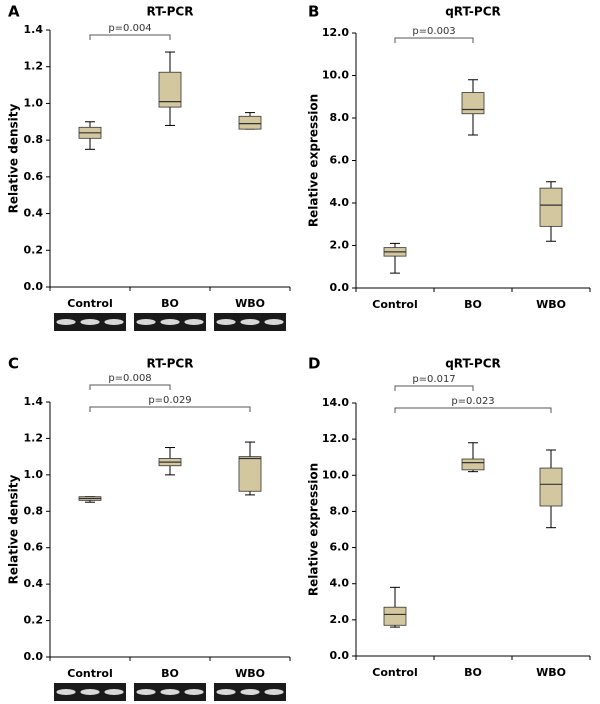 The width and height of the screenshot is (600, 704). What do you see at coordinates (169, 400) in the screenshot?
I see `p-value: p=0.029` at bounding box center [169, 400].